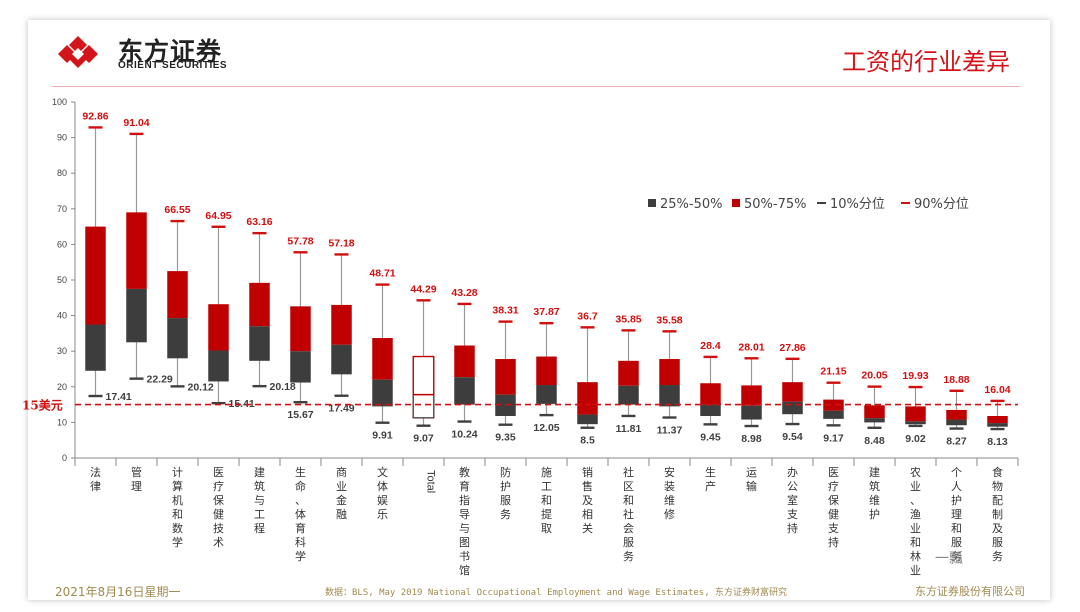  Describe the element at coordinates (874, 441) in the screenshot. I see `p10-label: 8.48` at that location.